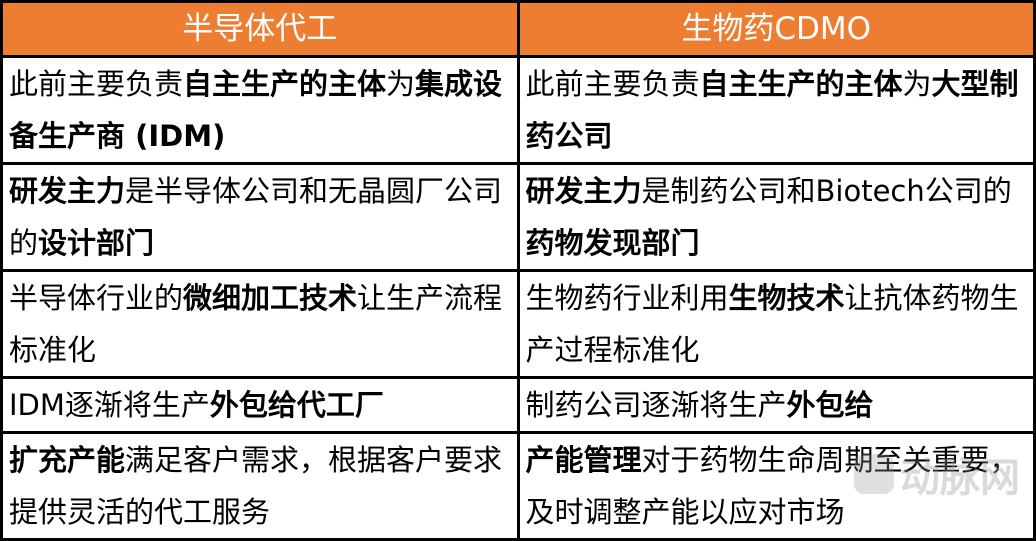 The height and width of the screenshot is (541, 1036). Describe the element at coordinates (776, 29) in the screenshot. I see `header-biologics-cdmo: 生物药CDMO` at that location.